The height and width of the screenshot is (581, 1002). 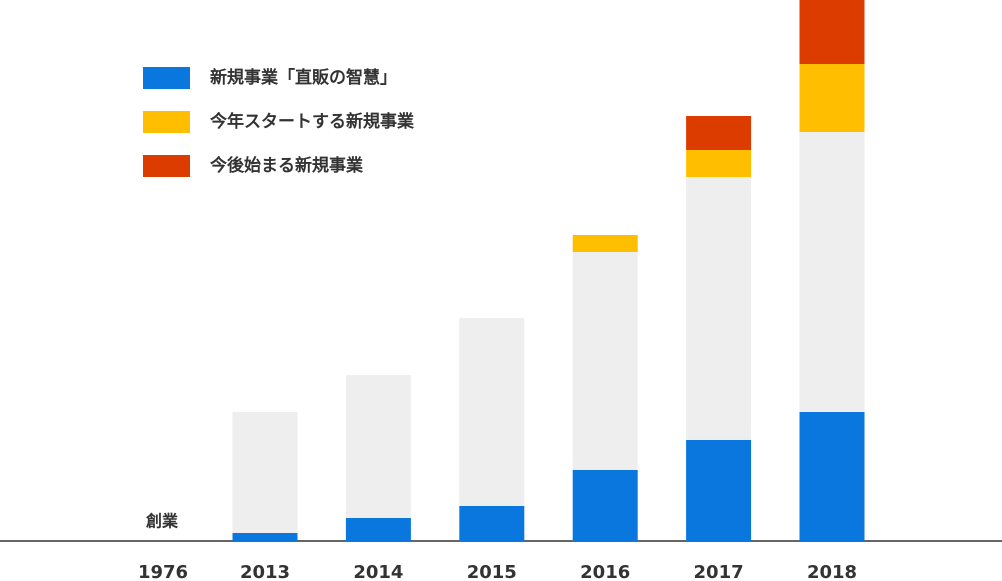 What do you see at coordinates (832, 571) in the screenshot?
I see `x-tick-label: 2018` at bounding box center [832, 571].